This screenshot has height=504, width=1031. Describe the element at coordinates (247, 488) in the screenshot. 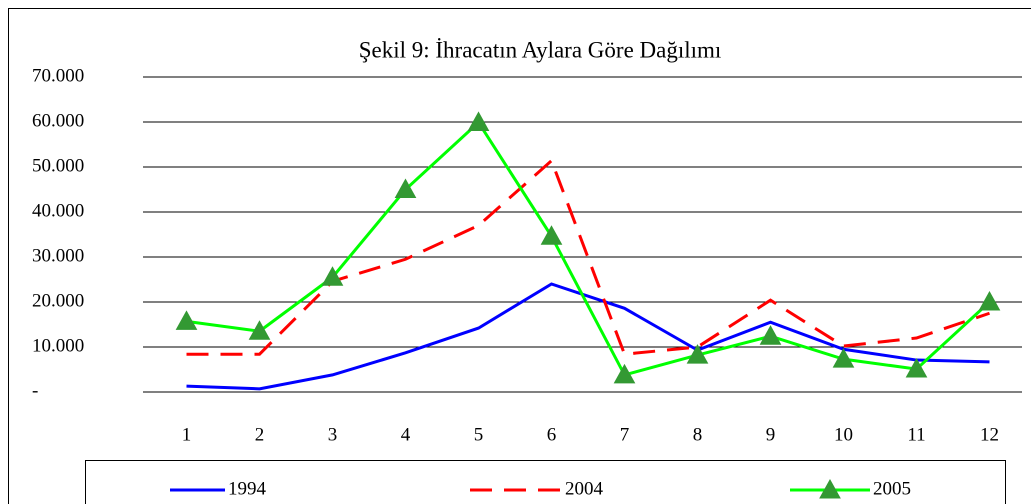

I see `legend-label: 1994` at that location.